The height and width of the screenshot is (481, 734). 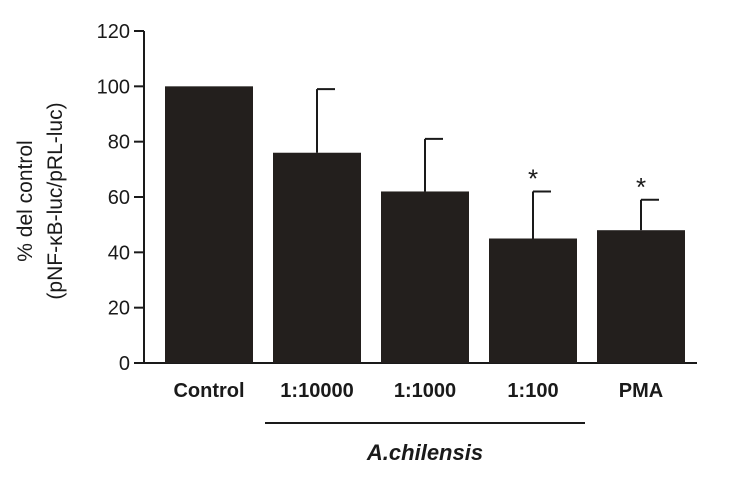 What do you see at coordinates (208, 391) in the screenshot?
I see `category-label-control: Control` at bounding box center [208, 391].